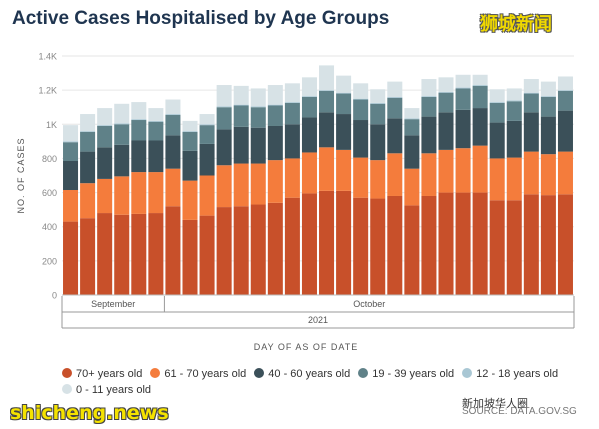 The width and height of the screenshot is (599, 429). I want to click on legend-label: 70+ years old, so click(109, 374).